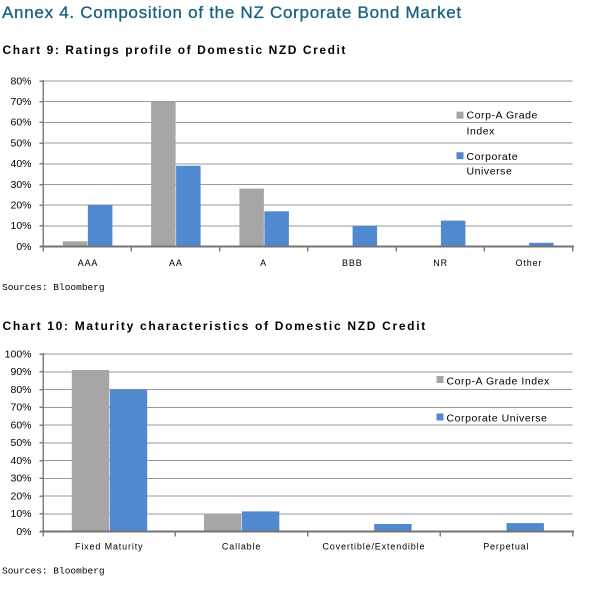  What do you see at coordinates (529, 263) in the screenshot?
I see `svg-text: Other` at bounding box center [529, 263].